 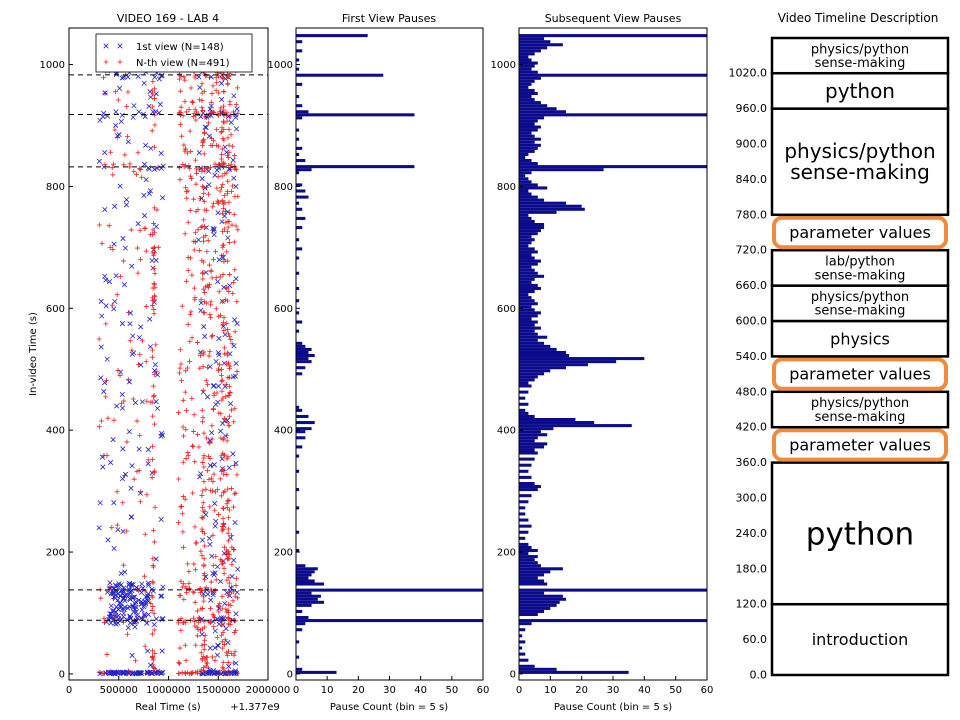 I want to click on timeline-tick-label: 780.0, so click(x=752, y=214).